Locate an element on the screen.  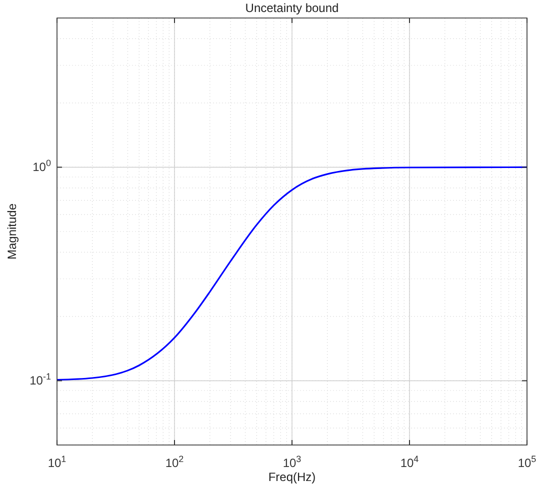
y-tick-label: 10$^{0}$ is located at coordinates (41, 166).